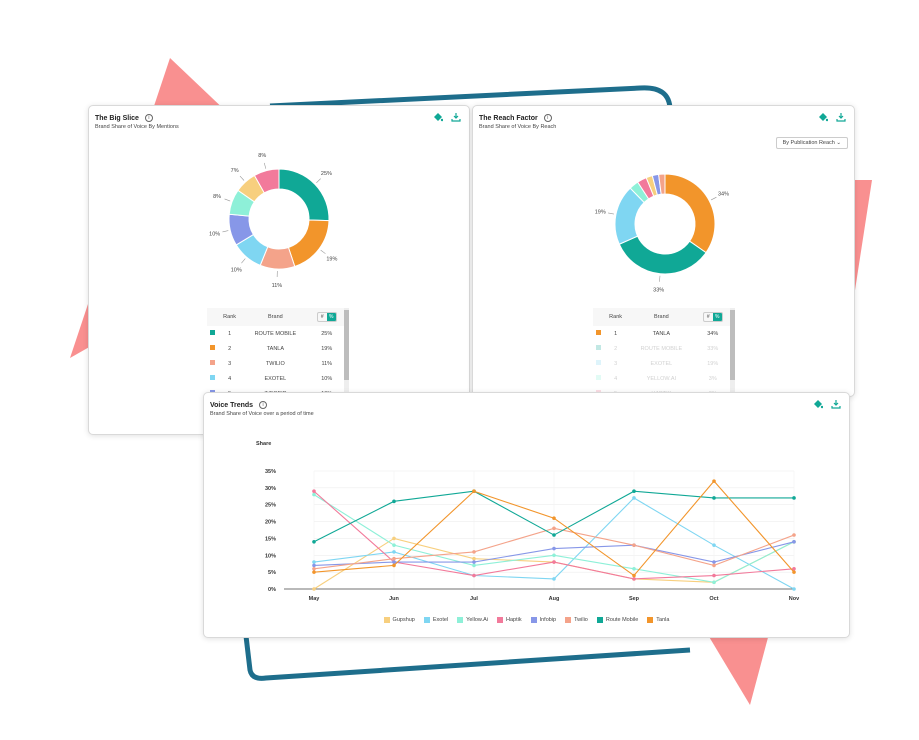 The image size is (919, 740). I want to click on donut-data-label: 33%, so click(658, 291).